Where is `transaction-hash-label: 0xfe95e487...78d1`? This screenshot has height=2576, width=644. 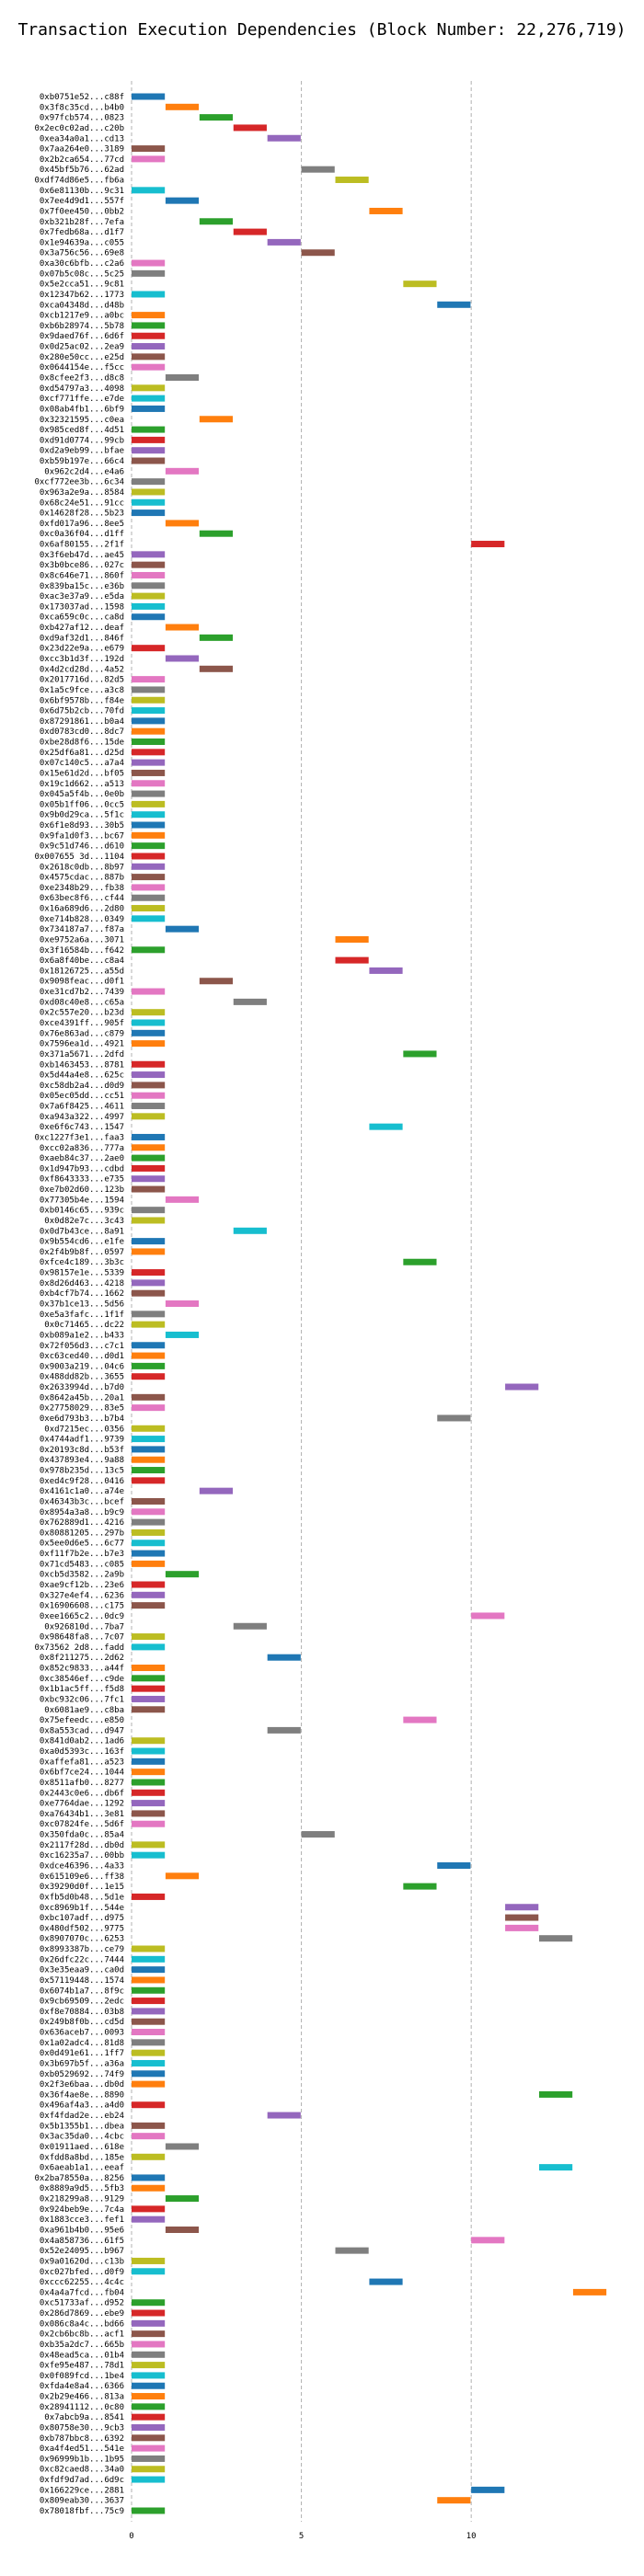
transaction-hash-label: 0xfe95e487...78d1 is located at coordinates (82, 2367).